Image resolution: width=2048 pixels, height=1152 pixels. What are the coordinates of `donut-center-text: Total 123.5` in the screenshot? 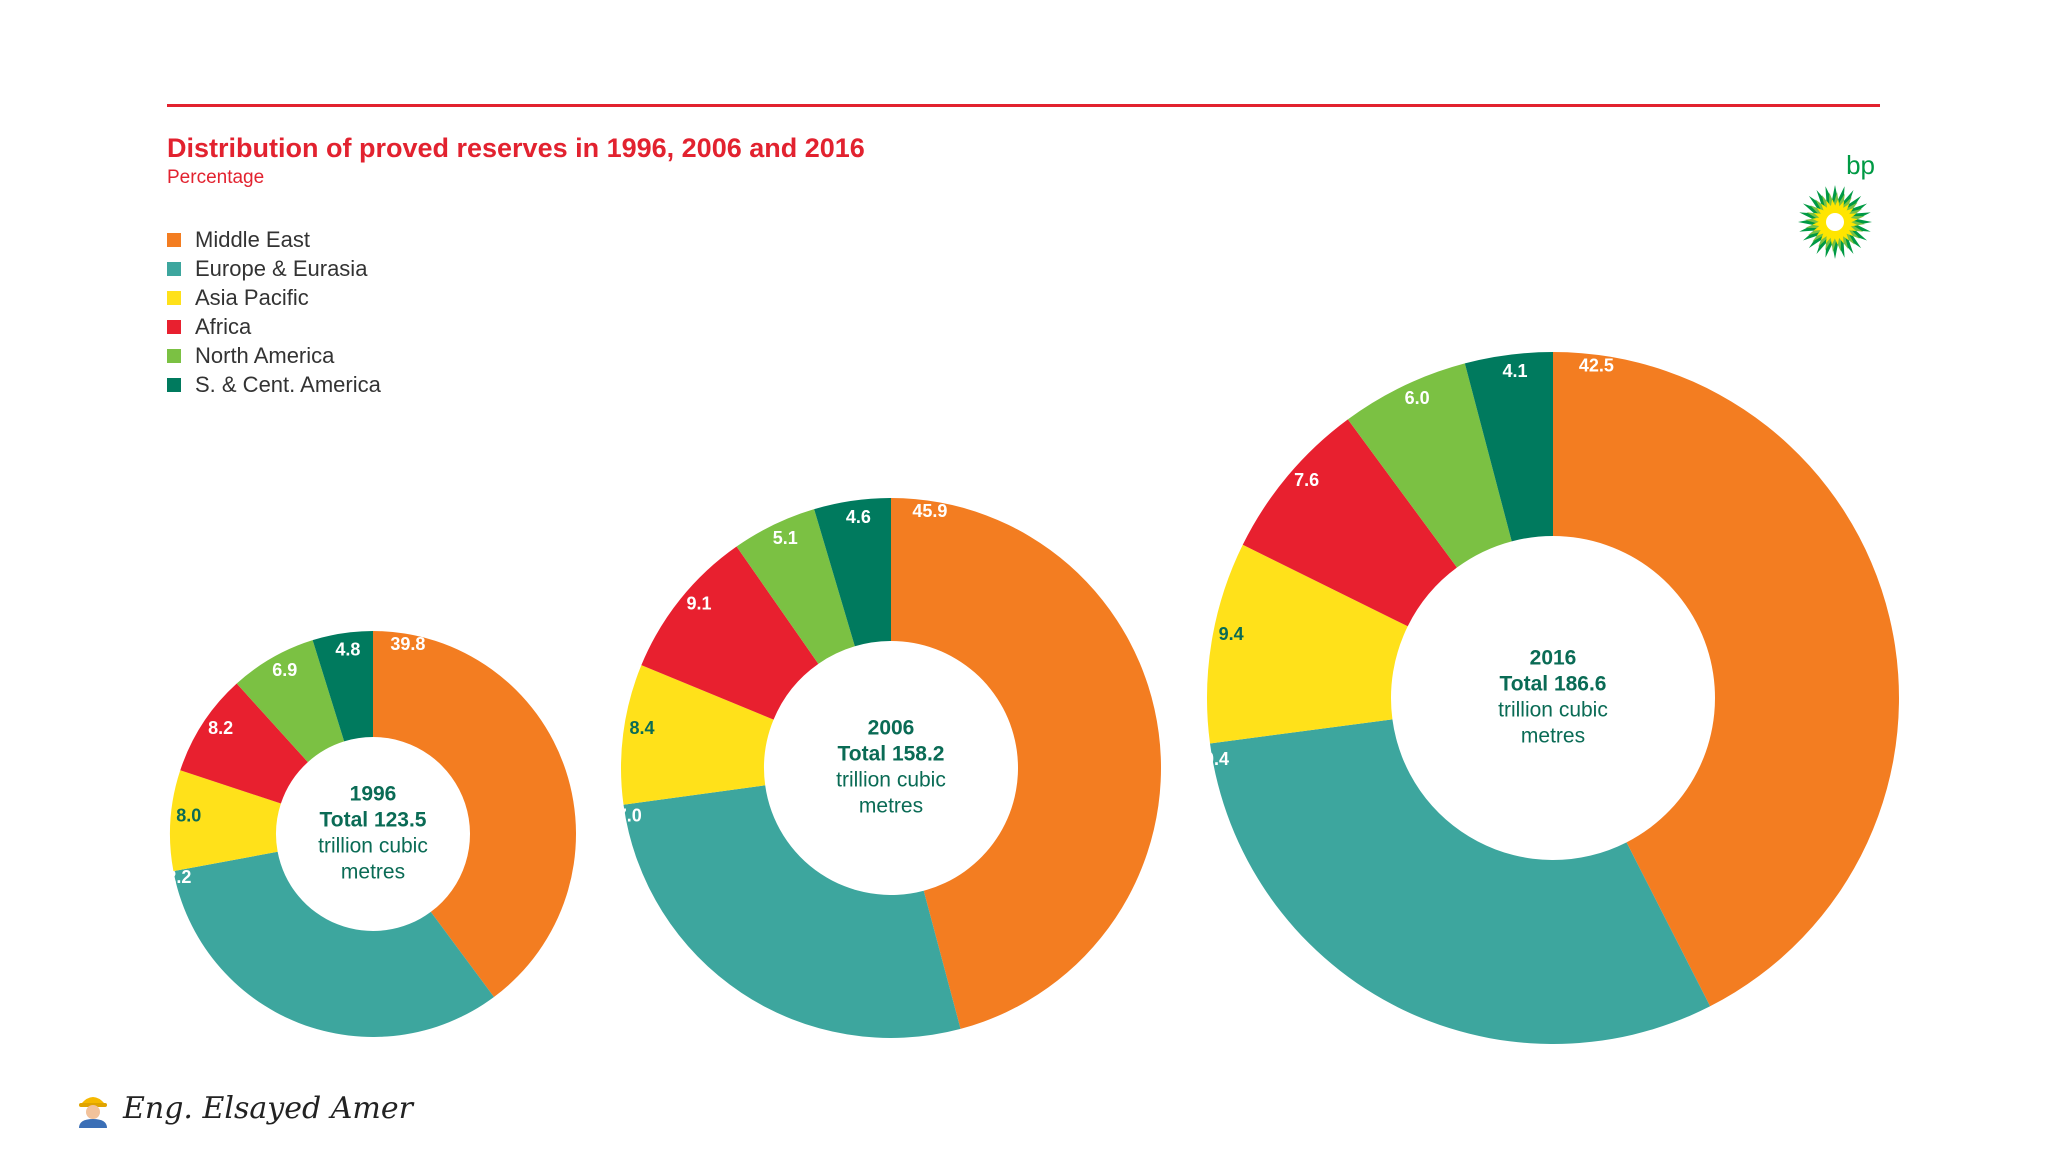 It's located at (373, 820).